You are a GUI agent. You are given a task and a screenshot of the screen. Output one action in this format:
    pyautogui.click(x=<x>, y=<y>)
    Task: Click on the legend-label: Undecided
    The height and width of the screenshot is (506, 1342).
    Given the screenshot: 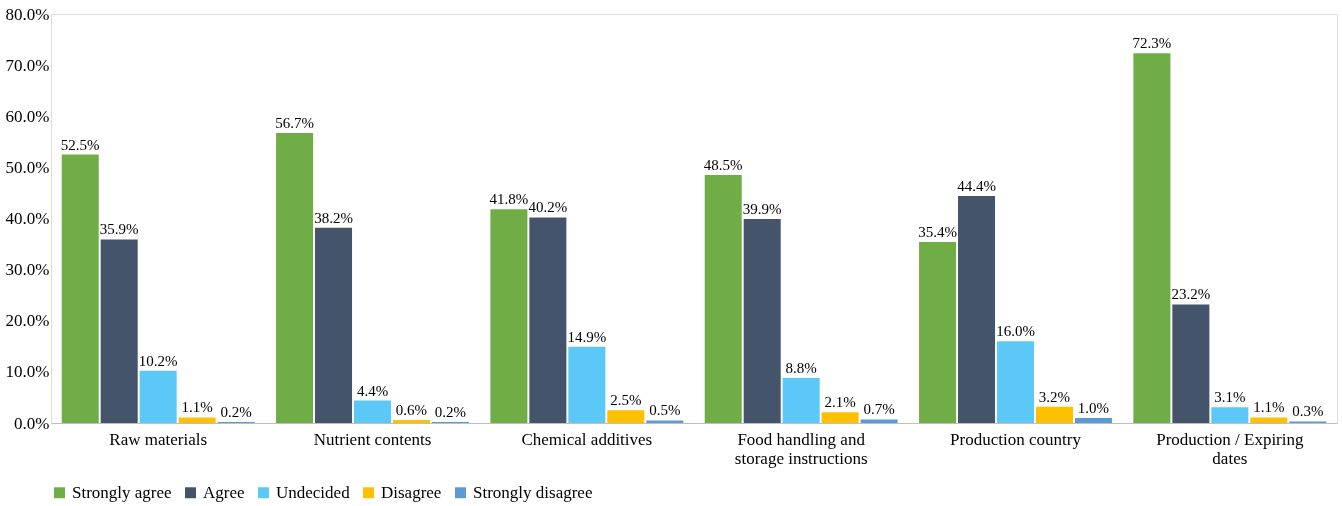 What is the action you would take?
    pyautogui.click(x=313, y=492)
    